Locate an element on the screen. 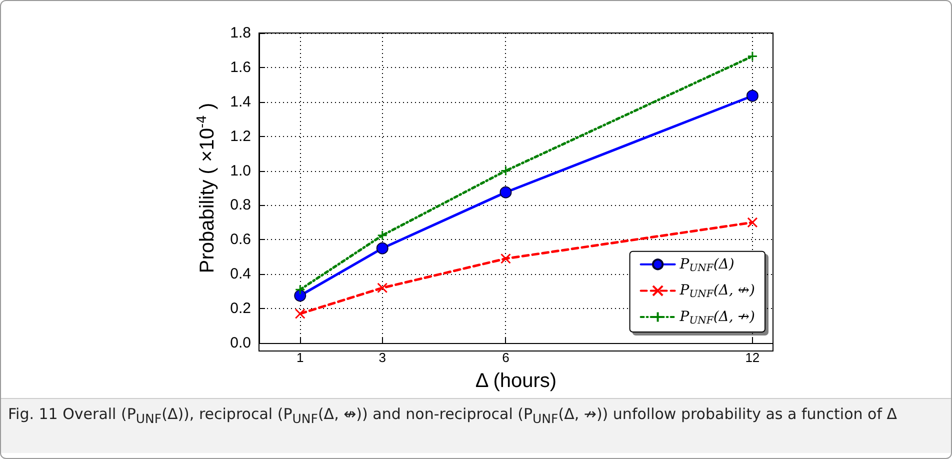  caption: Fig. 11 Overall (P$_{UNF}$(Δ)), reciprocal (P$_{UNF}$(Δ, ↮)) and non-reciprocal (P$_{UNF}$(Δ, ↛)) unfollow probability as a function of Δ is located at coordinates (476, 425).